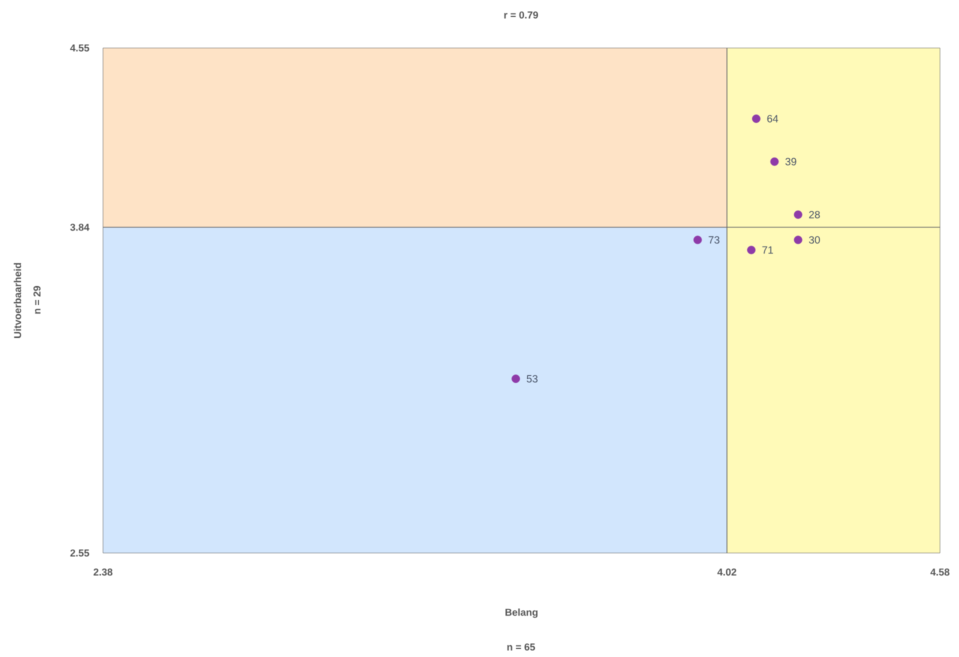 This screenshot has width=959, height=657. I want to click on text: n = 65, so click(521, 647).